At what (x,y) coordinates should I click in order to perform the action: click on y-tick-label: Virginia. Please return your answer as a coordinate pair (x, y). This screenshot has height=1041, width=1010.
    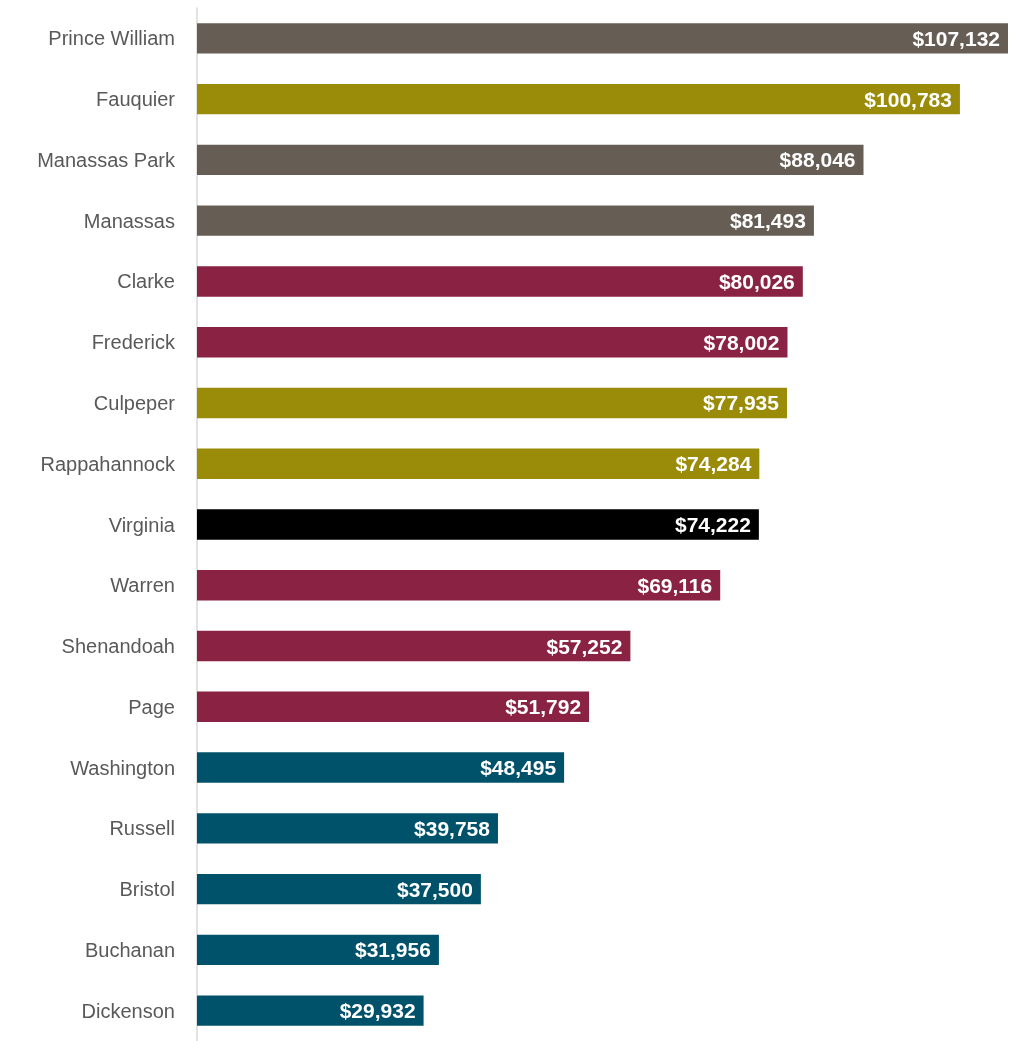
    Looking at the image, I should click on (142, 524).